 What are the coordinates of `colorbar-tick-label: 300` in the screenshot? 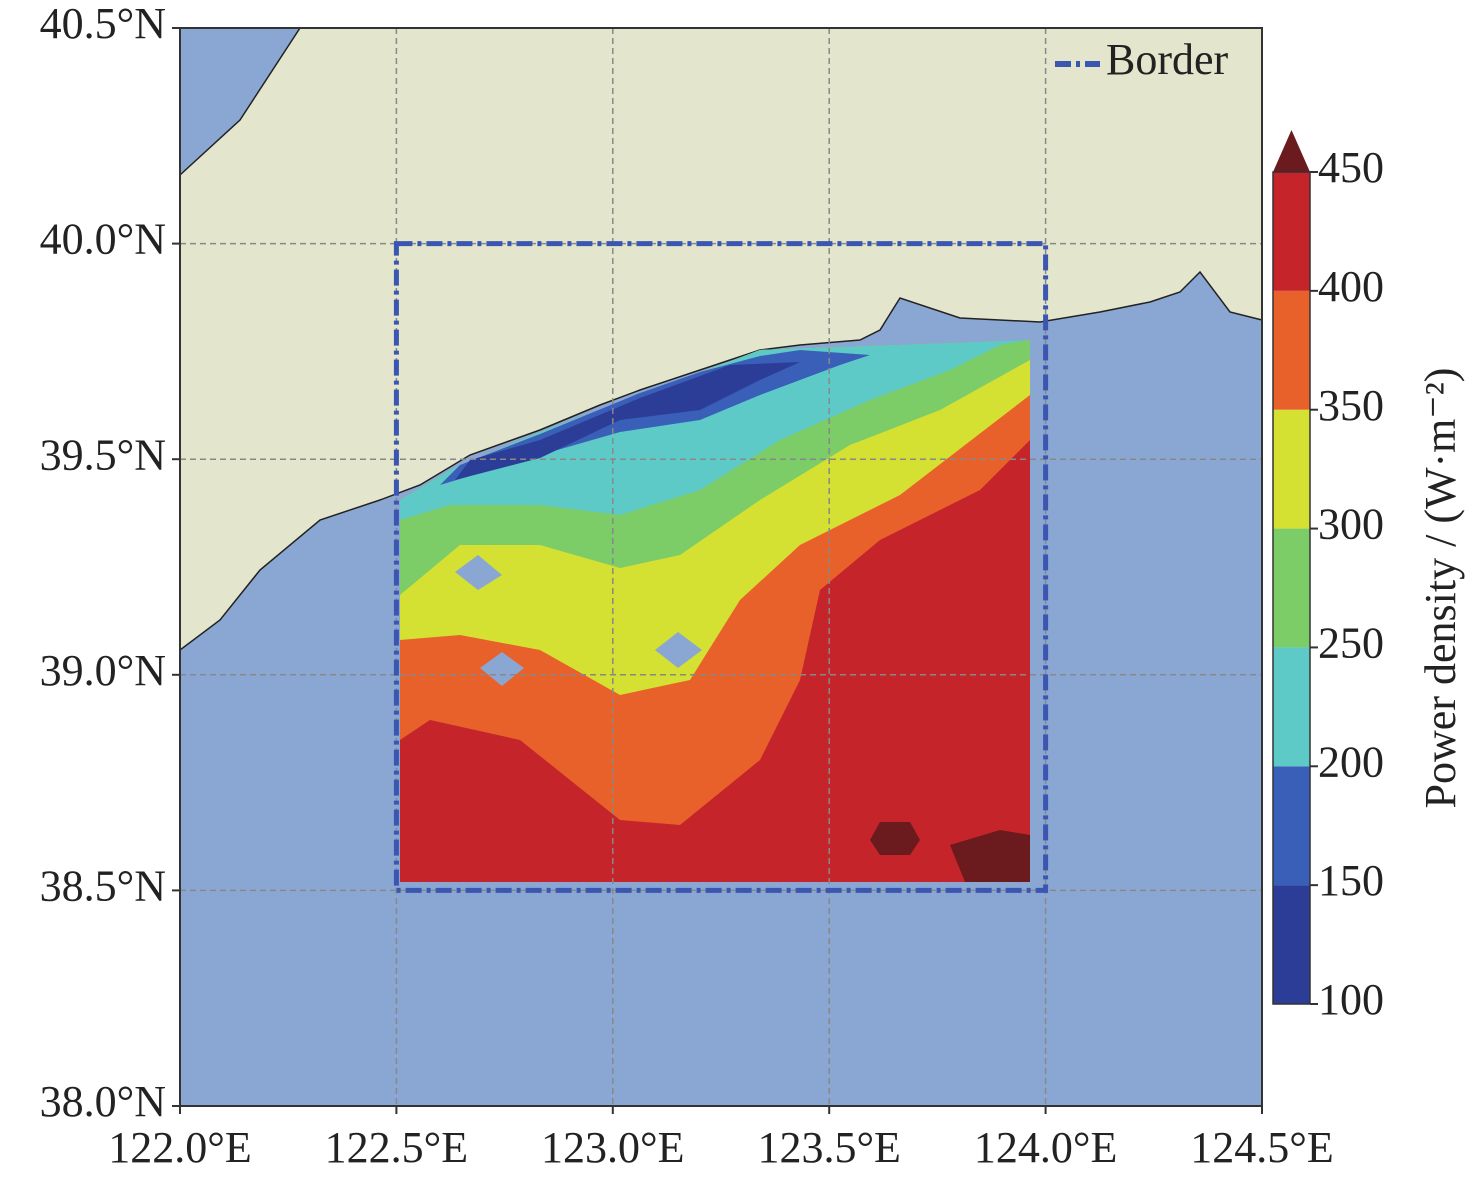 It's located at (1351, 524).